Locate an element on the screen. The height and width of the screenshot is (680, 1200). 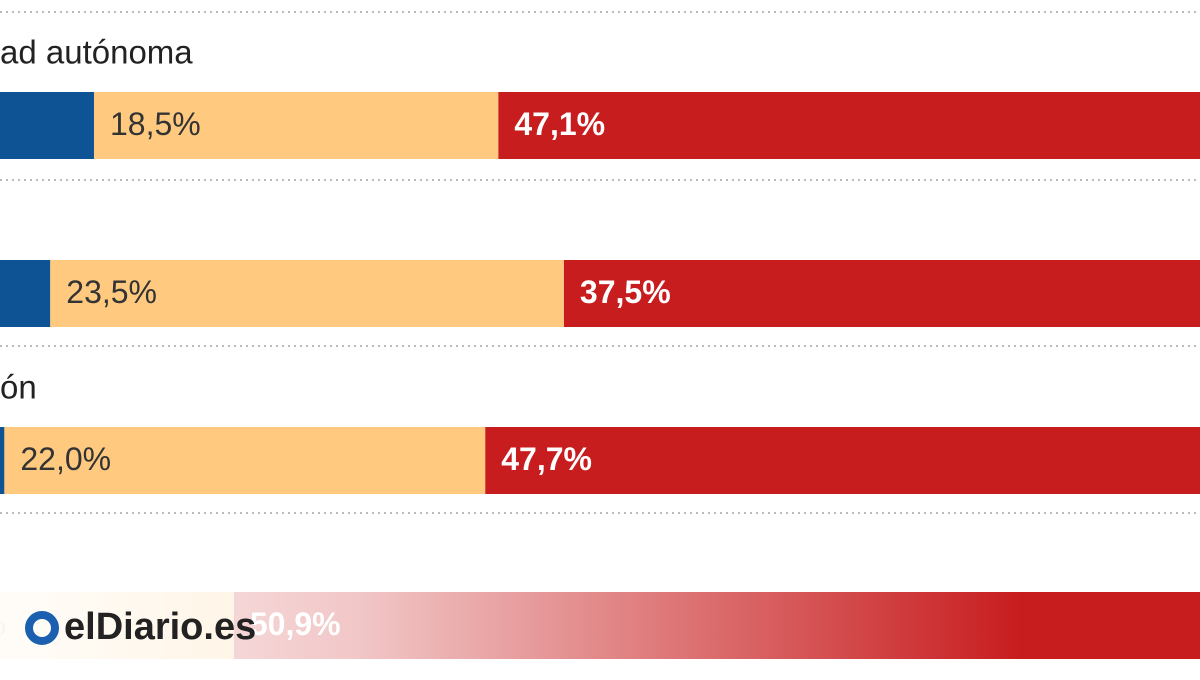
value-label: 22,0% is located at coordinates (65, 459).